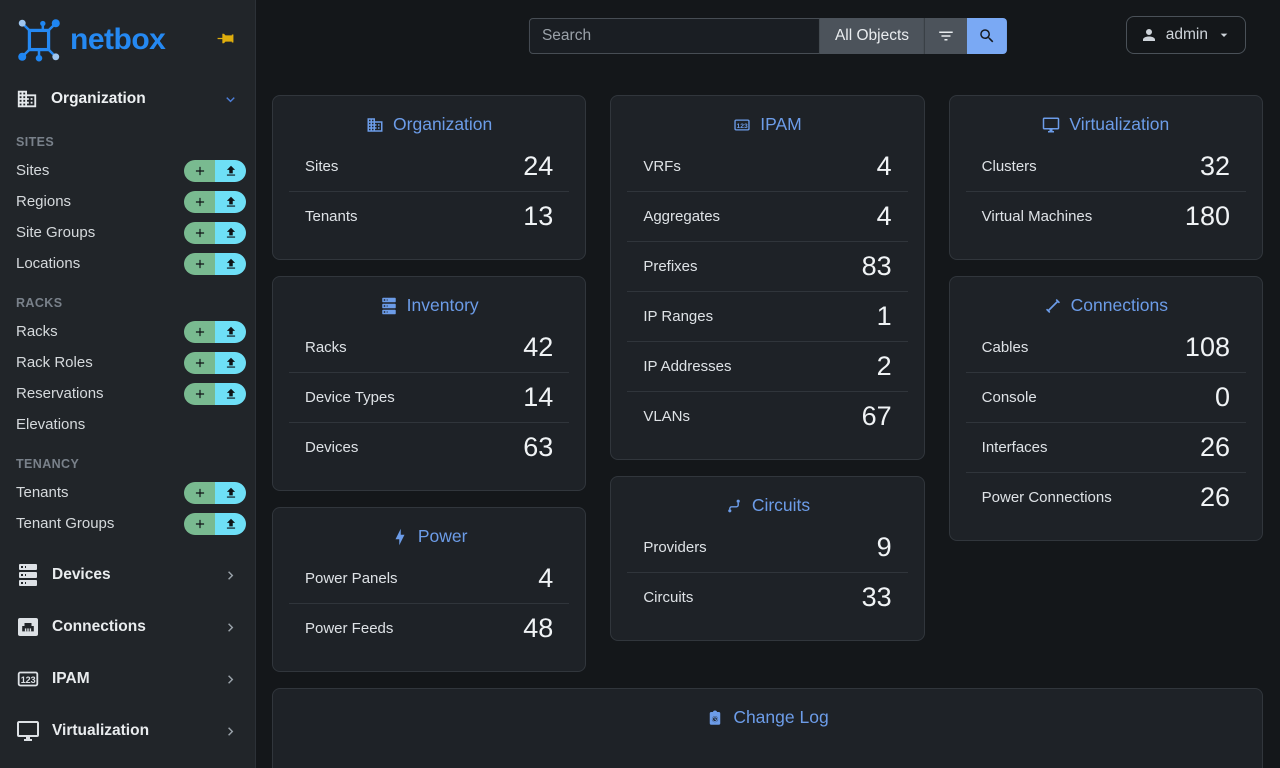 Image resolution: width=1280 pixels, height=768 pixels. What do you see at coordinates (662, 166) in the screenshot?
I see `stat-label: VRFs` at bounding box center [662, 166].